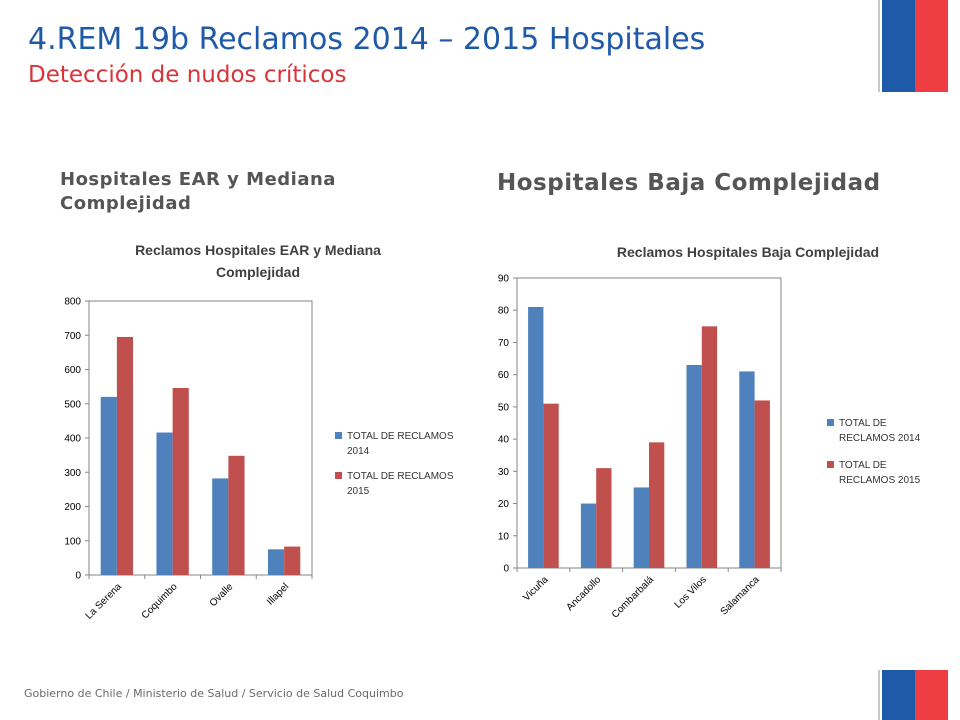  Describe the element at coordinates (72, 541) in the screenshot. I see `y-tick-label: 100` at that location.